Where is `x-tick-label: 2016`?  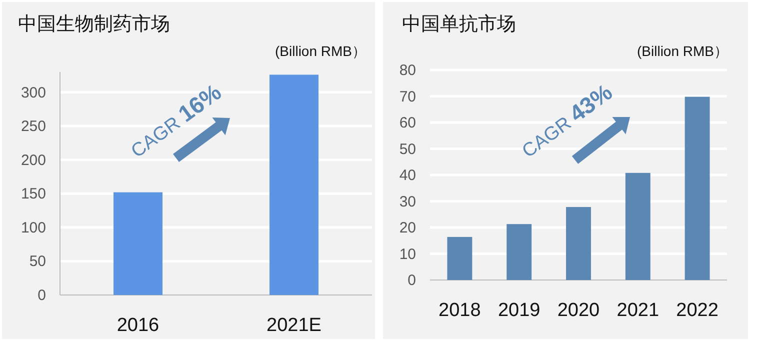
x-tick-label: 2016 is located at coordinates (138, 325).